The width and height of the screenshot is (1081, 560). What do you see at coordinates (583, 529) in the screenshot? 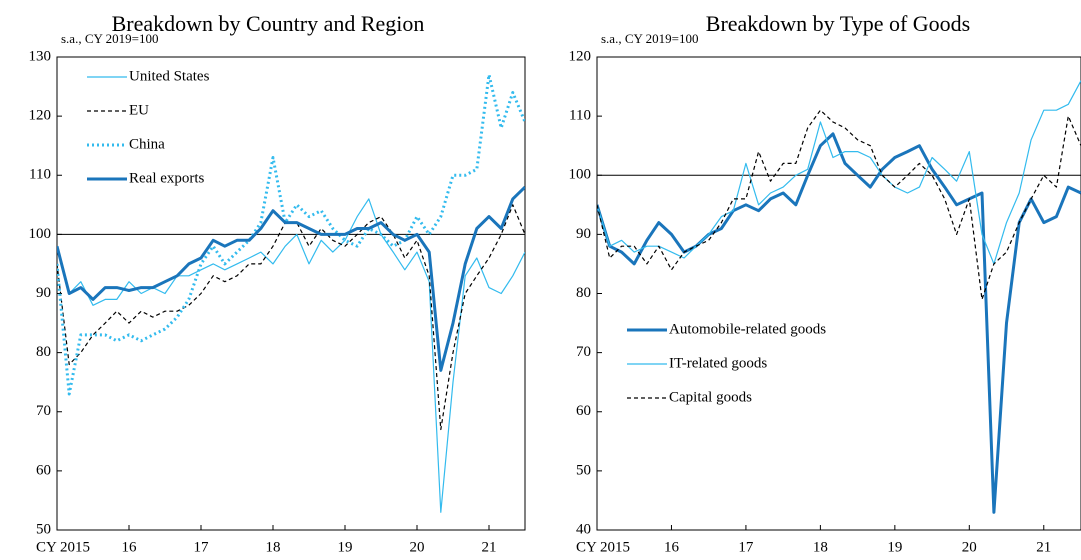
I see `y-tick-label: 40` at bounding box center [583, 529].